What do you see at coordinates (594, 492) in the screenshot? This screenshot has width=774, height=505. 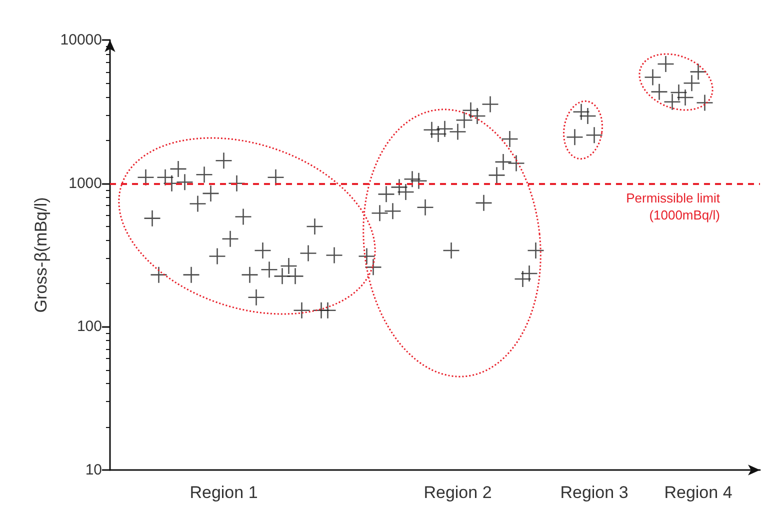 I see `x-tick-label: Region 3` at bounding box center [594, 492].